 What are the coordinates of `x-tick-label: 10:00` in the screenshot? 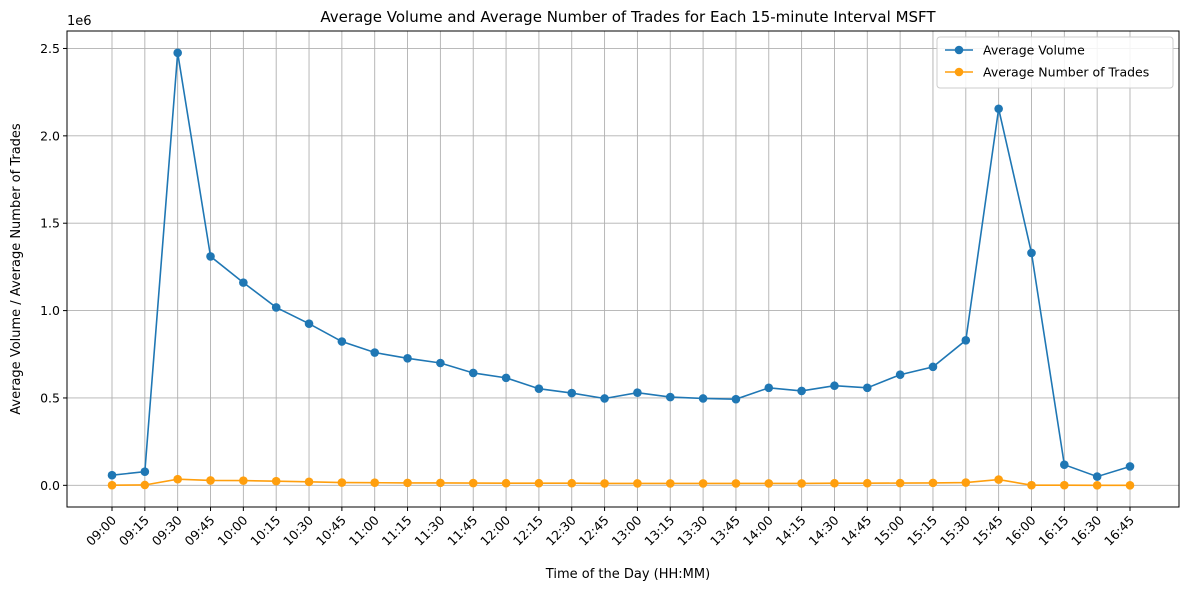 It's located at (232, 530).